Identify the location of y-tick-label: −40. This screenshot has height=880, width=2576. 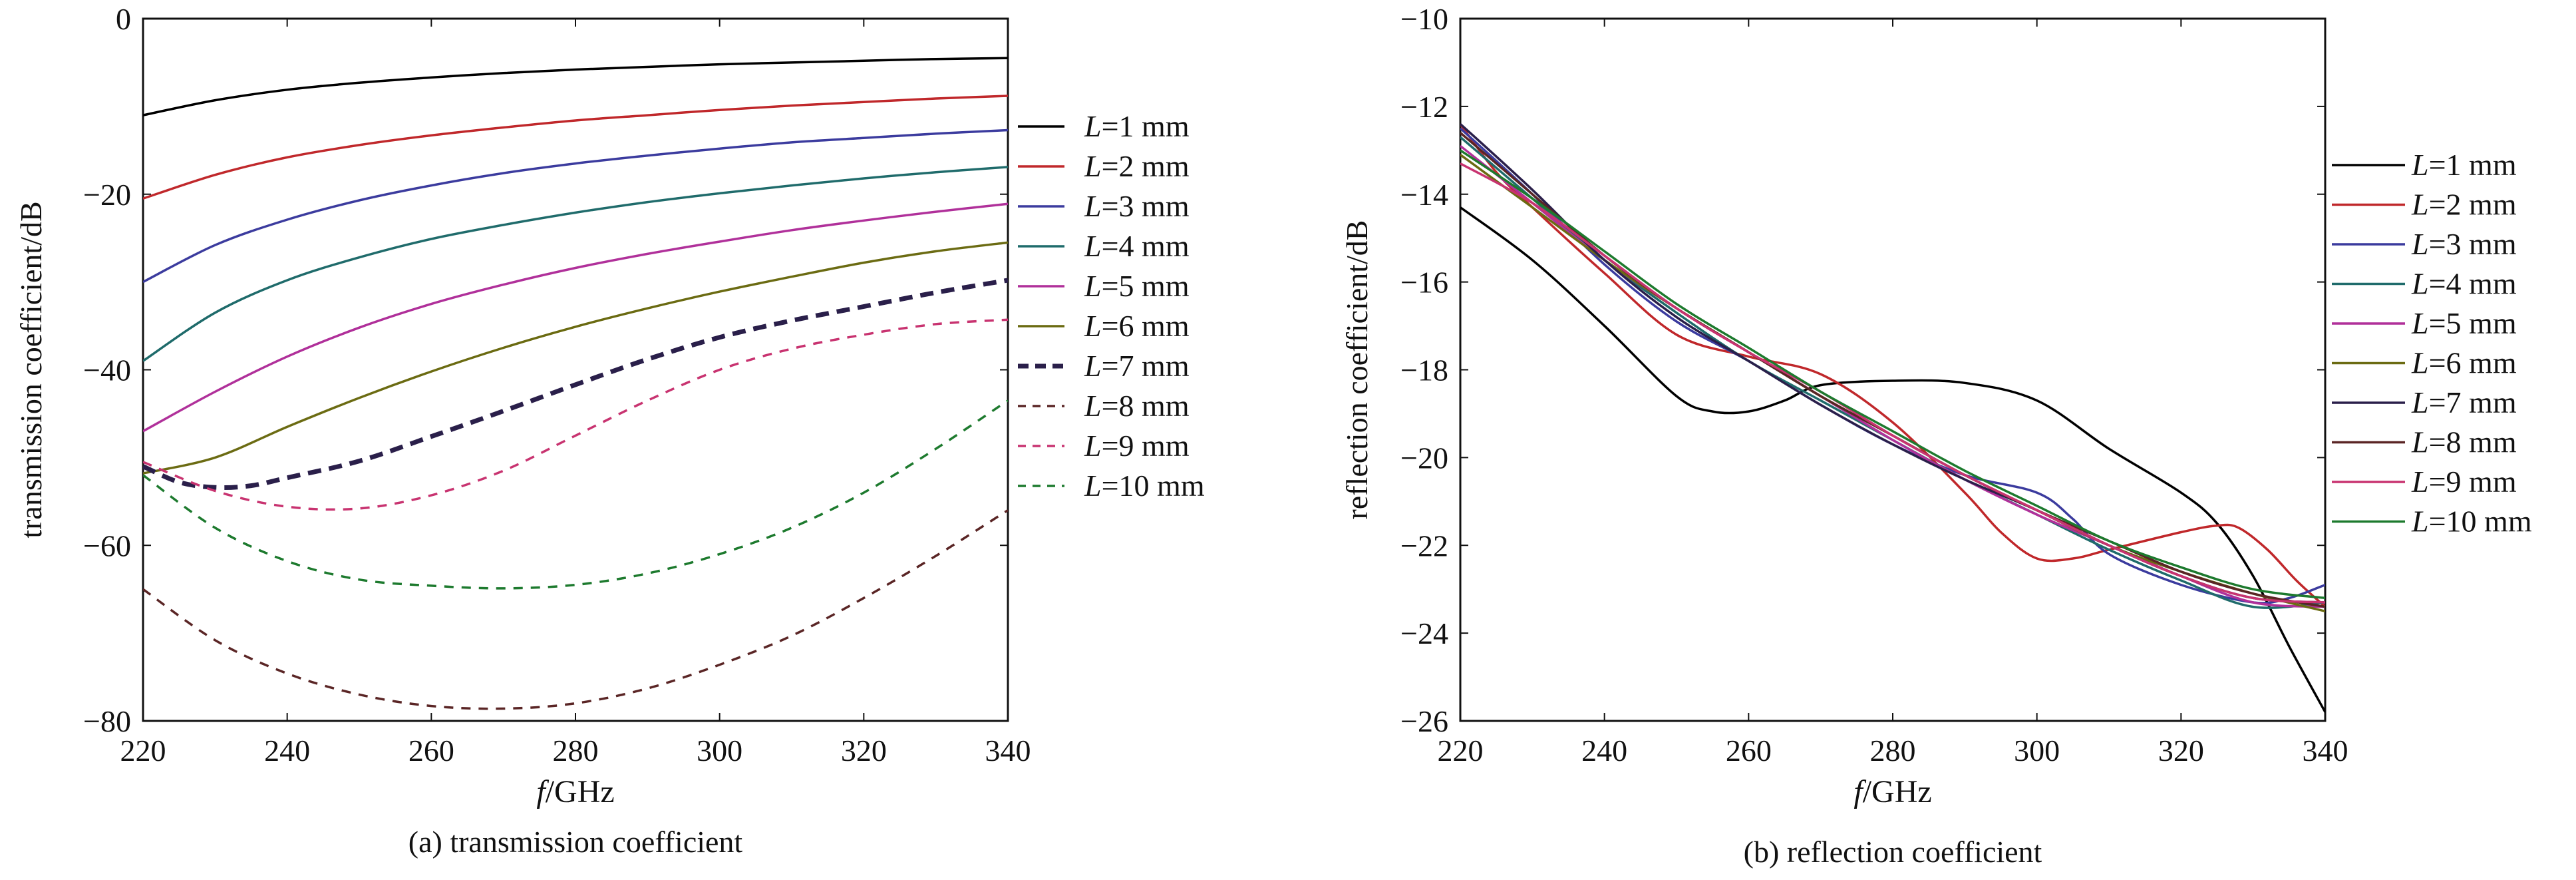
(107, 370).